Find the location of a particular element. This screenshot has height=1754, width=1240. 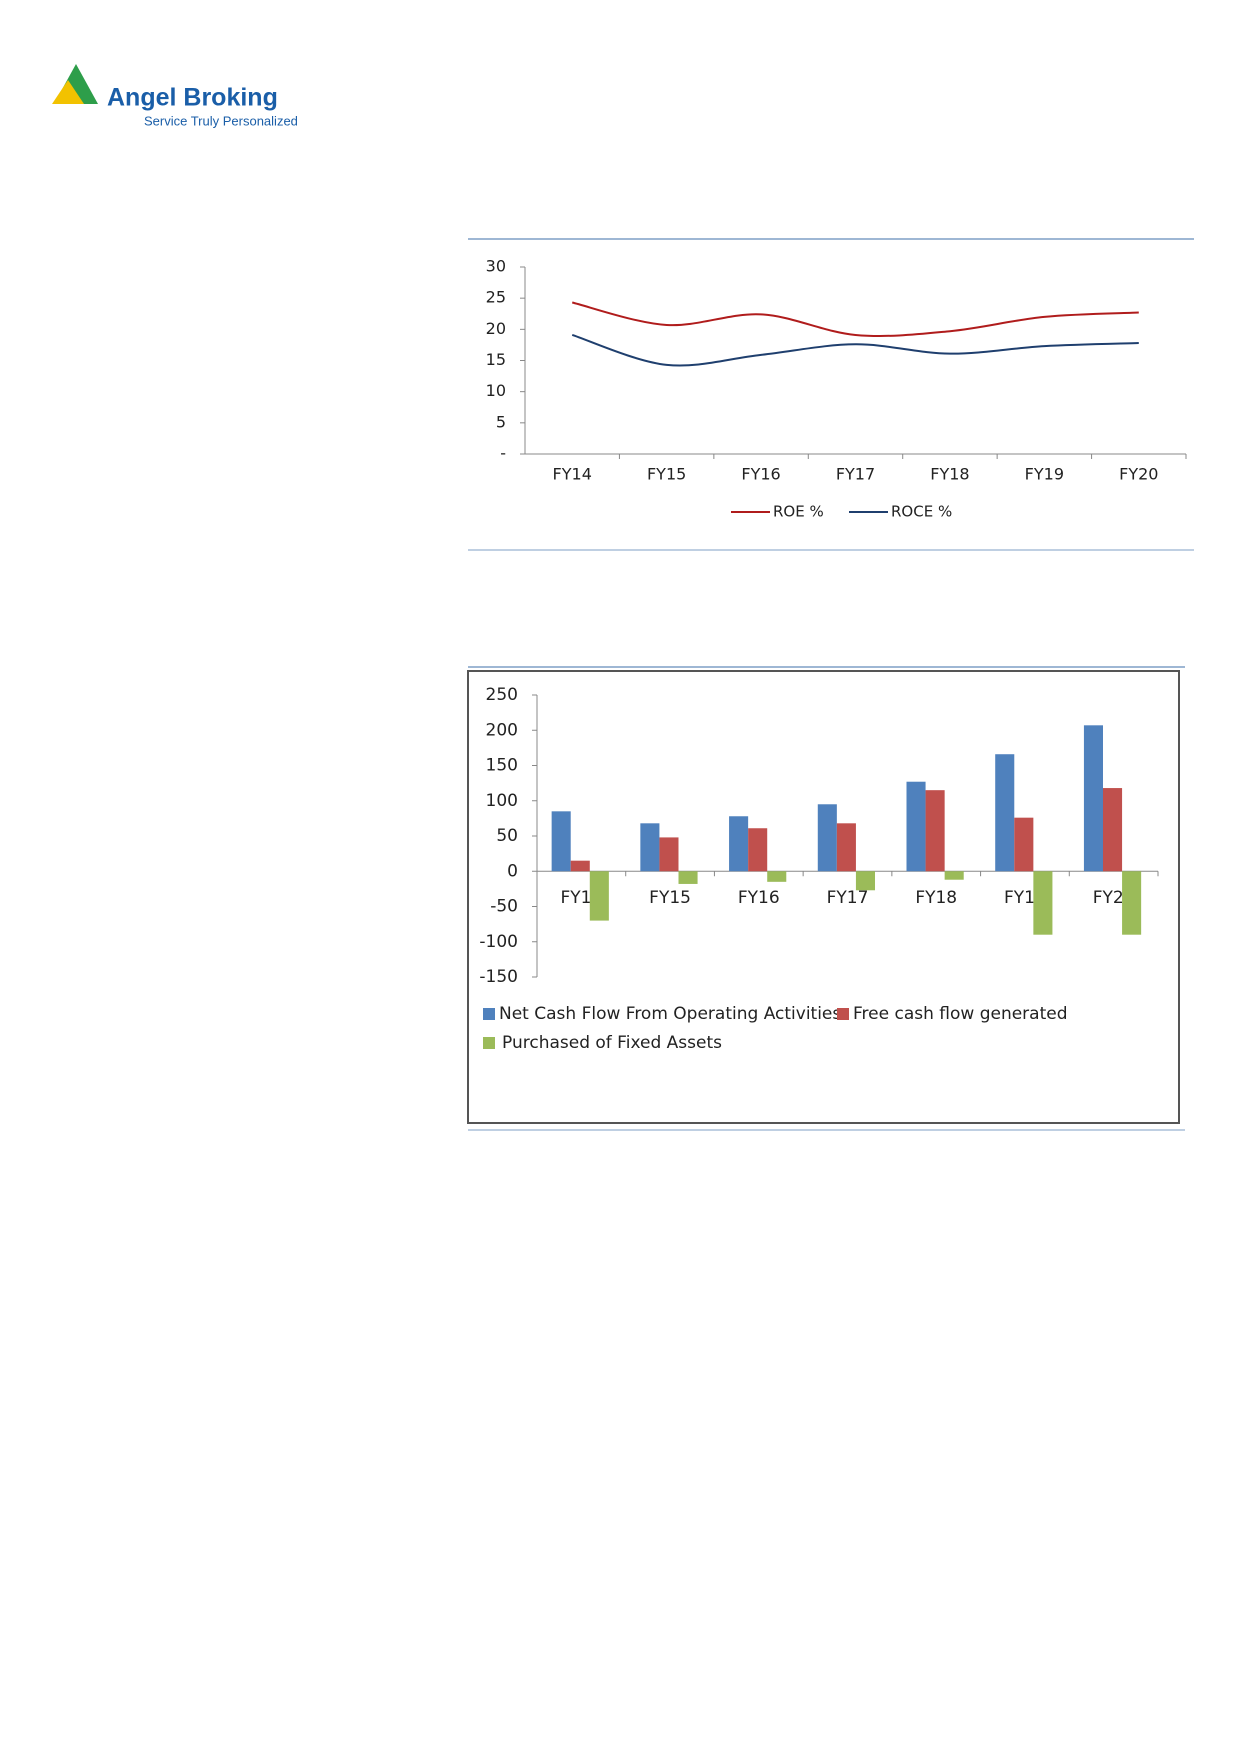

x-tick-label: FY19 is located at coordinates (1044, 474).